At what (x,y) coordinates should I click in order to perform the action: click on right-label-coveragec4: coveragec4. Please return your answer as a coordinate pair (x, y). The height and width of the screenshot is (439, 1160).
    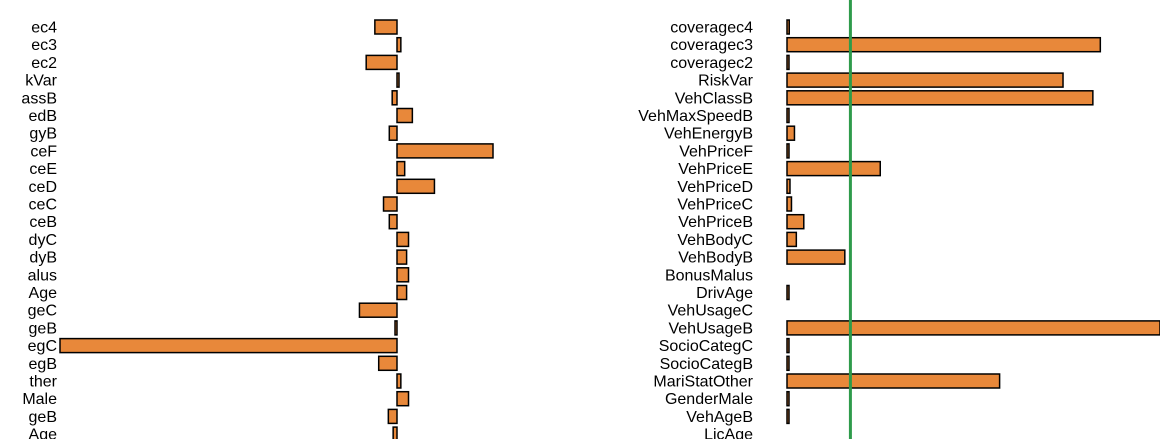
    Looking at the image, I should click on (711, 28).